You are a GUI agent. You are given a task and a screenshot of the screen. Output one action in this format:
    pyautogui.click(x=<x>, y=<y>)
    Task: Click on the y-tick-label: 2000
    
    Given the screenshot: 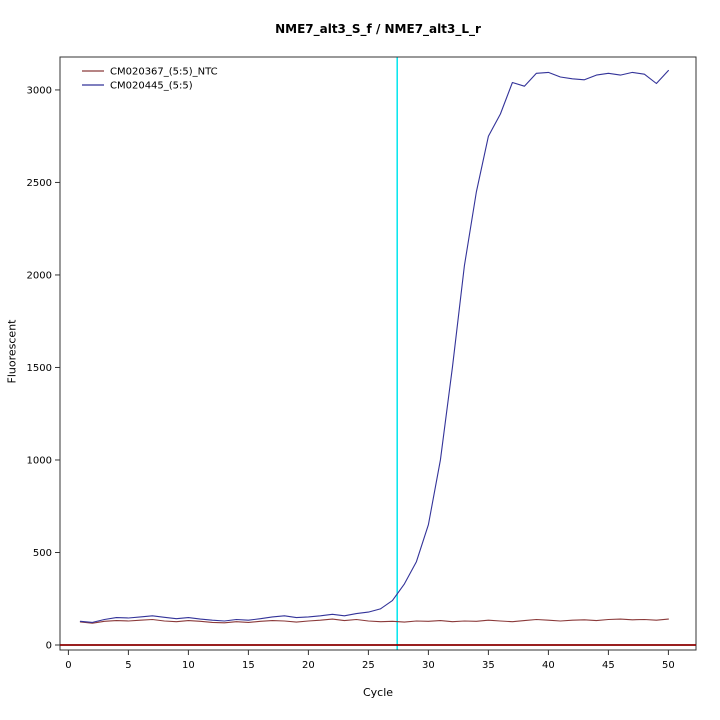 What is the action you would take?
    pyautogui.click(x=39, y=275)
    